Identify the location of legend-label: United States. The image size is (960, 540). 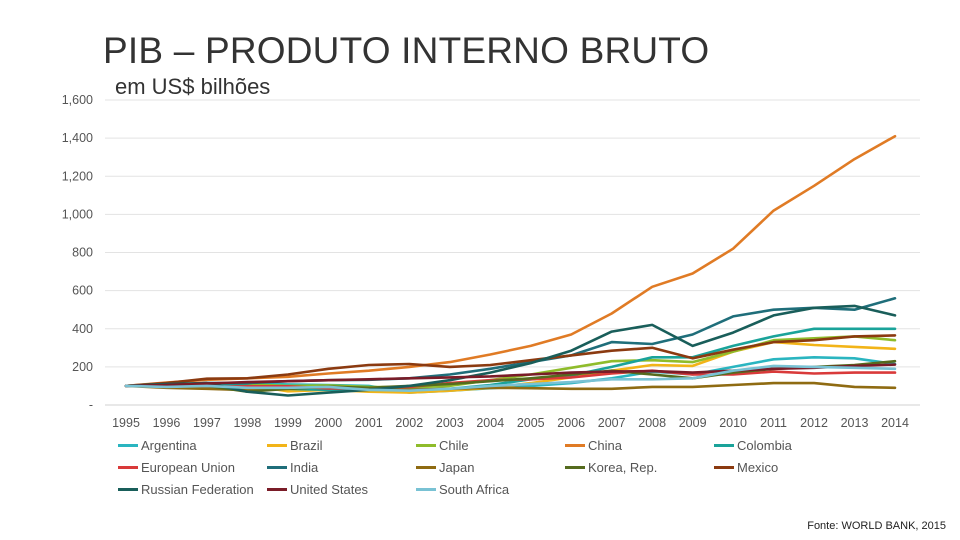
(329, 489).